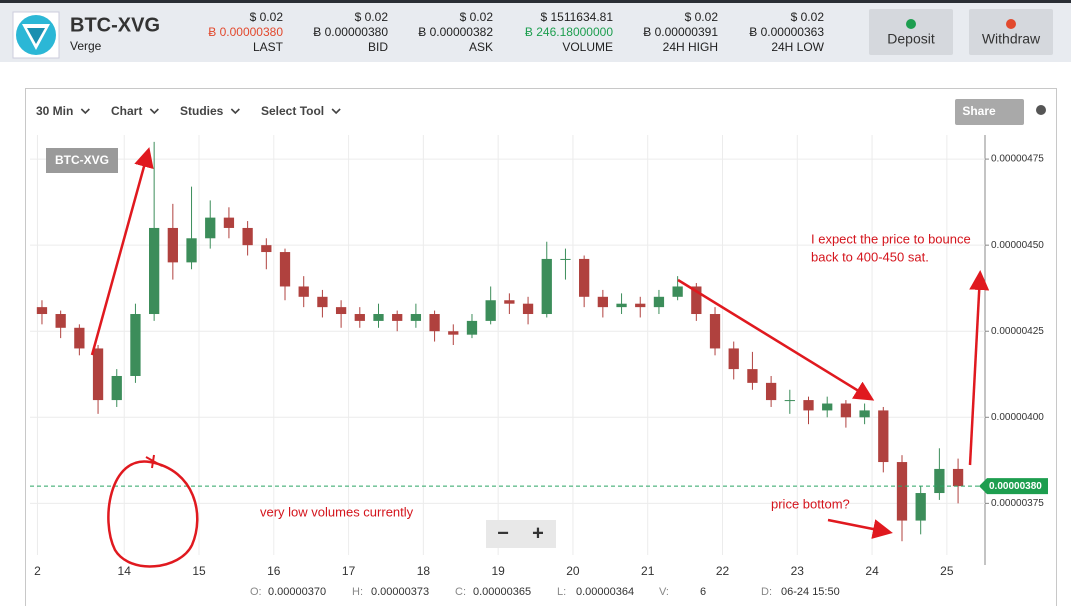 This screenshot has width=1071, height=606. What do you see at coordinates (292, 111) in the screenshot?
I see `toolbar-item: Select Tool` at bounding box center [292, 111].